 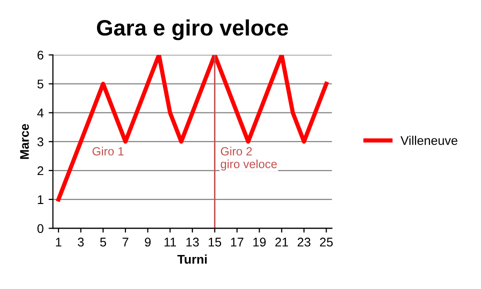 What do you see at coordinates (237, 242) in the screenshot?
I see `x-tick-label: 17` at bounding box center [237, 242].